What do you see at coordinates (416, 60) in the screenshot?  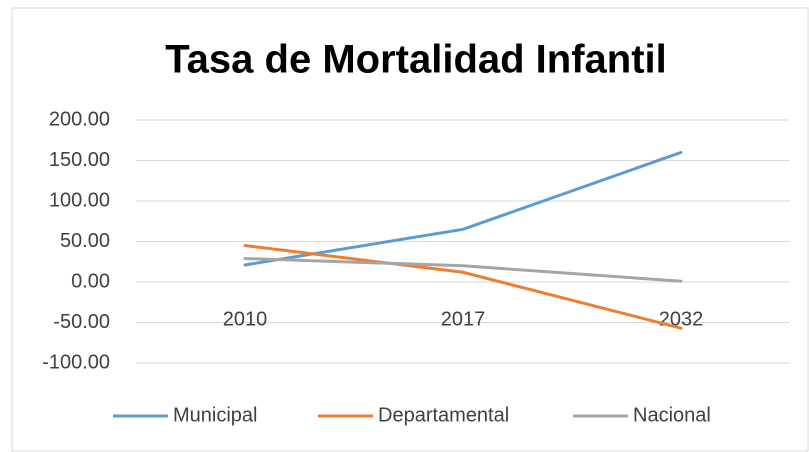 I see `chart-title: Tasa de Mortalidad Infantil` at bounding box center [416, 60].